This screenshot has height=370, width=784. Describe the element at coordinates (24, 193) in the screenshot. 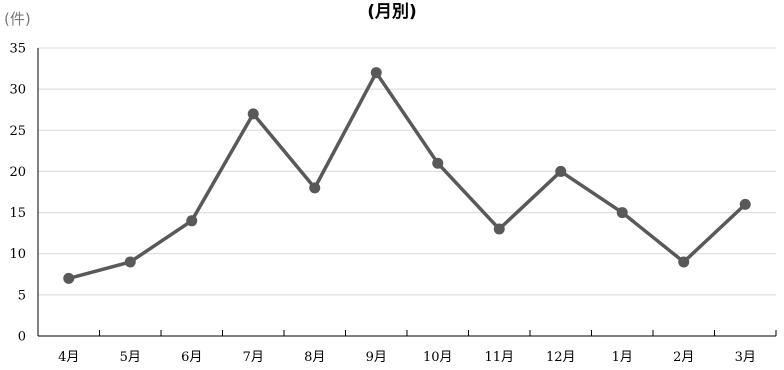

I see `y-axis: 0 5 10 15 20 25 30 35` at that location.